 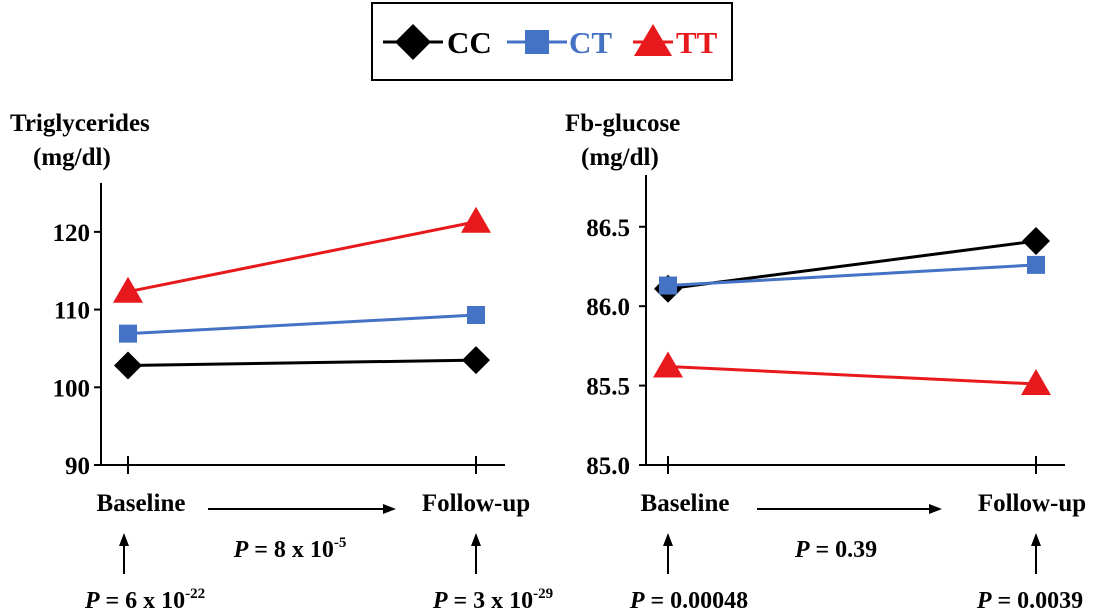 What do you see at coordinates (856, 550) in the screenshot?
I see `p-value-text: 0.39` at bounding box center [856, 550].